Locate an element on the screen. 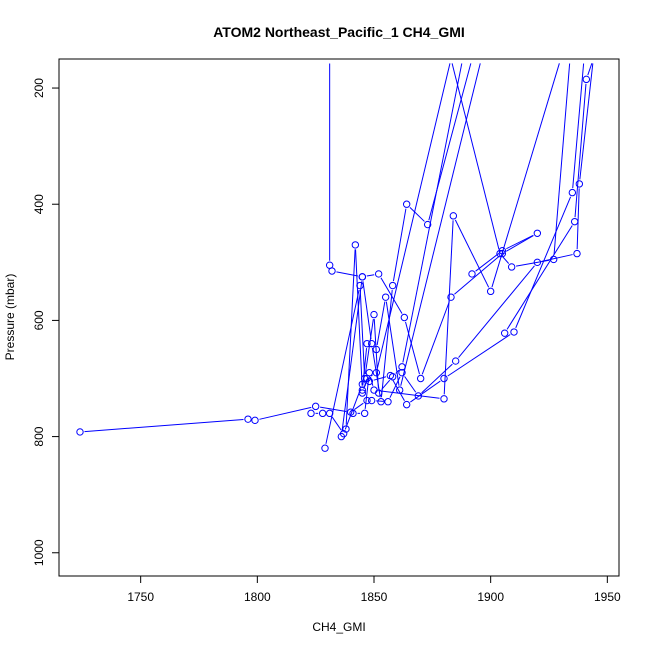 The width and height of the screenshot is (650, 650). y-axis-label: Pressure (mbar) is located at coordinates (10, 317).